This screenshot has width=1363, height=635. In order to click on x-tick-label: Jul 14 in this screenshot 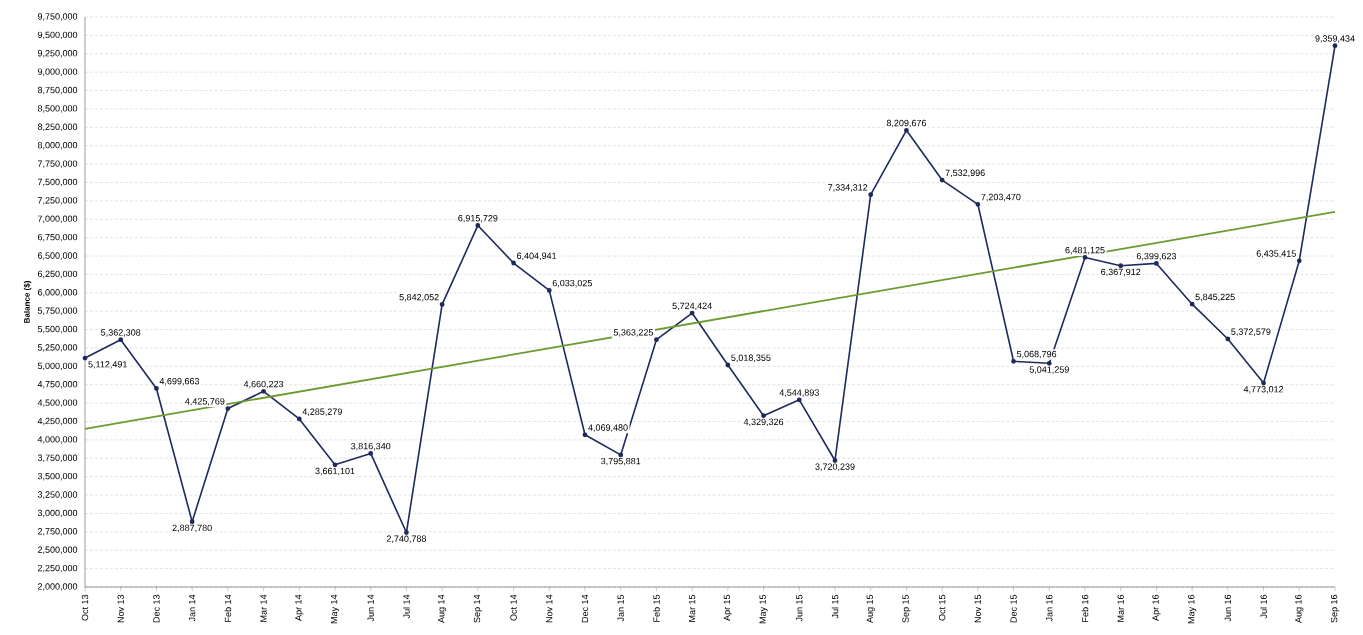, I will do `click(406, 606)`.